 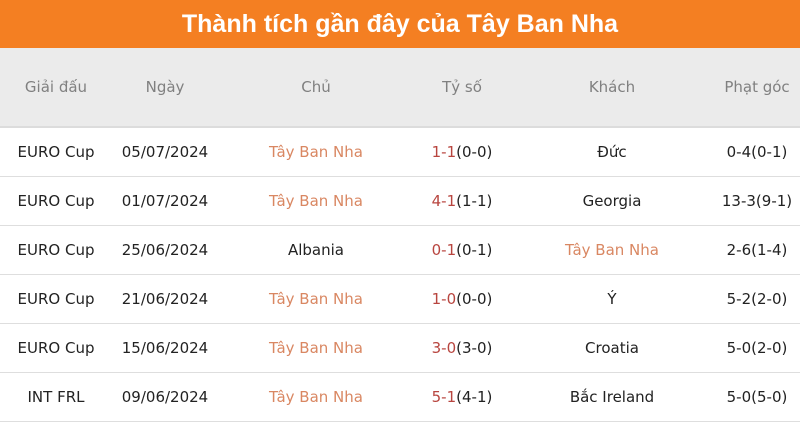 I want to click on corners-cell: 5-0(2-0), so click(x=757, y=348).